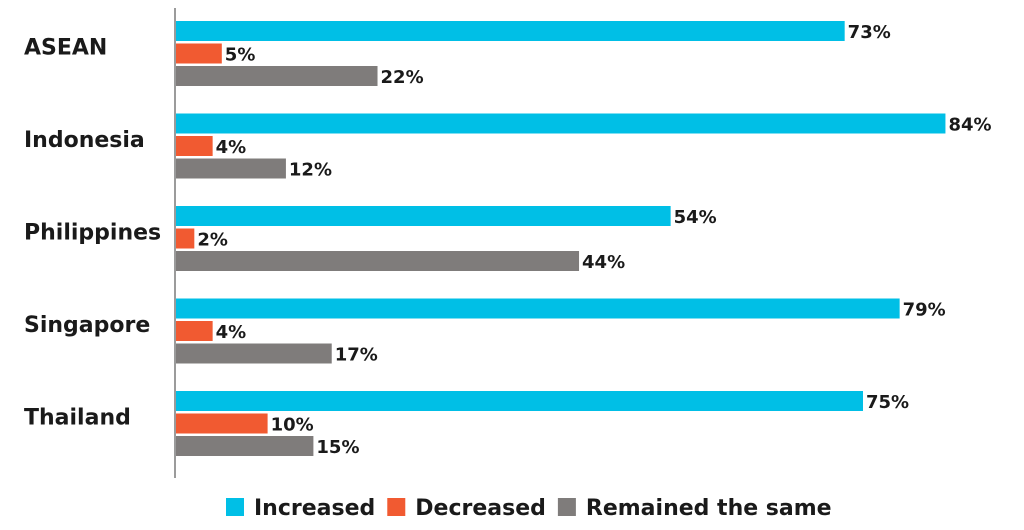  What do you see at coordinates (337, 447) in the screenshot?
I see `data-label-thailand-remained-the-same: 15%` at bounding box center [337, 447].